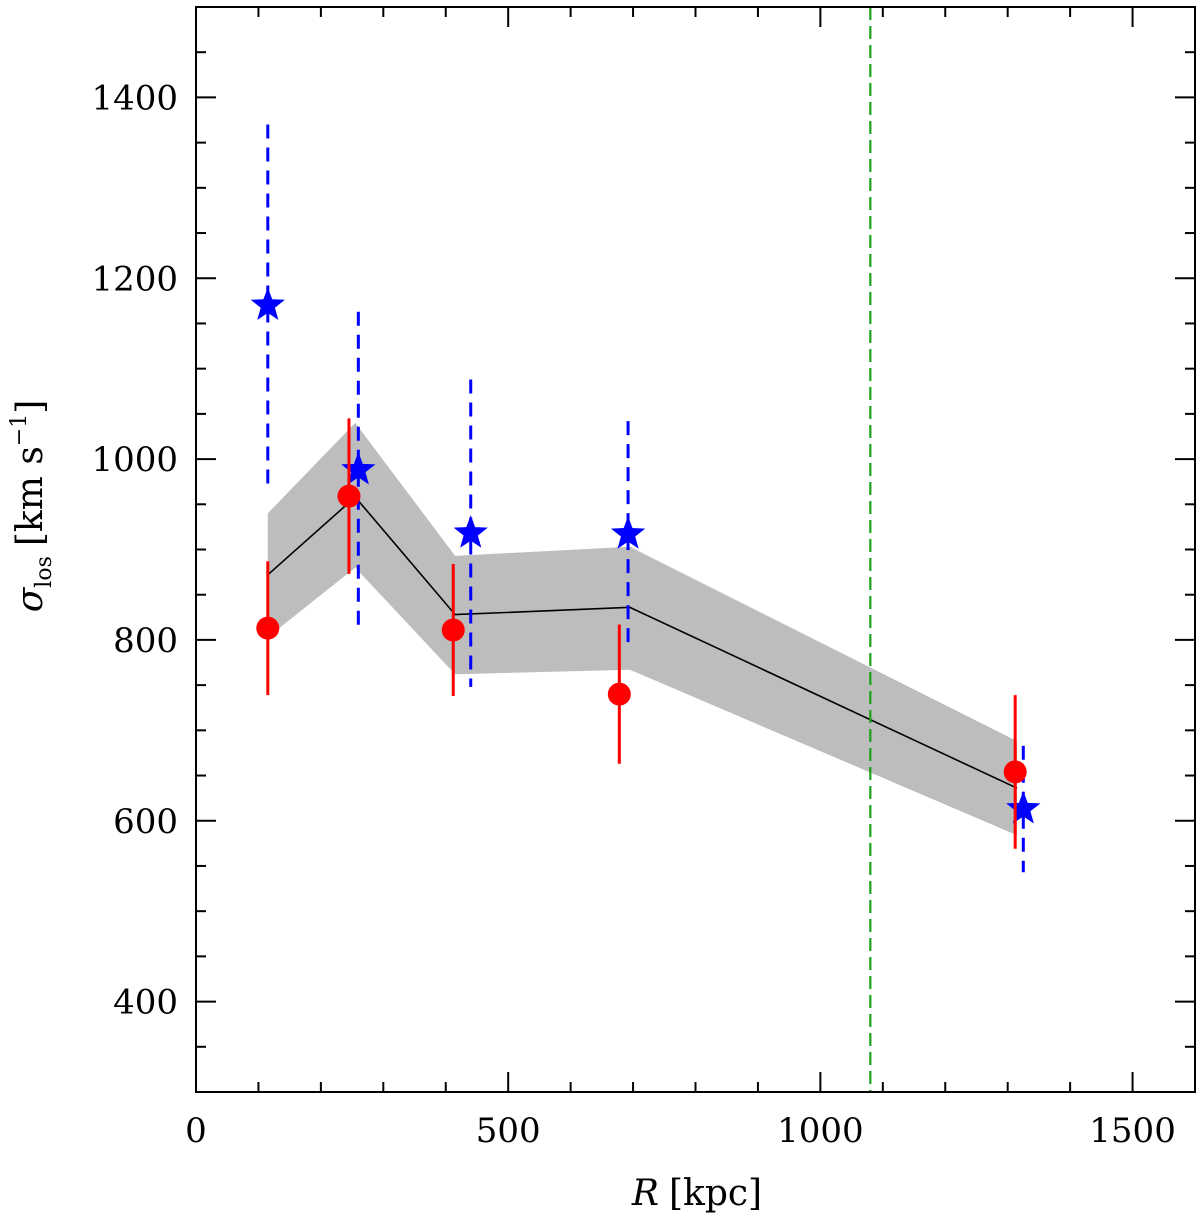 The image size is (1200, 1220). Describe the element at coordinates (30, 599) in the screenshot. I see `y-axis-symbol: σ` at that location.